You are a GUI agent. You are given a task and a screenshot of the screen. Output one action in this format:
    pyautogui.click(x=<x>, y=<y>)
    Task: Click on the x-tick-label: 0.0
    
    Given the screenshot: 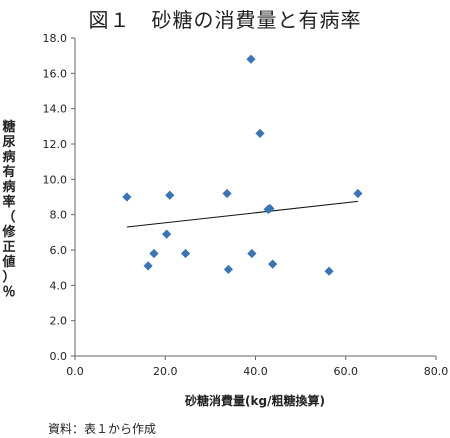 What is the action you would take?
    pyautogui.click(x=75, y=371)
    